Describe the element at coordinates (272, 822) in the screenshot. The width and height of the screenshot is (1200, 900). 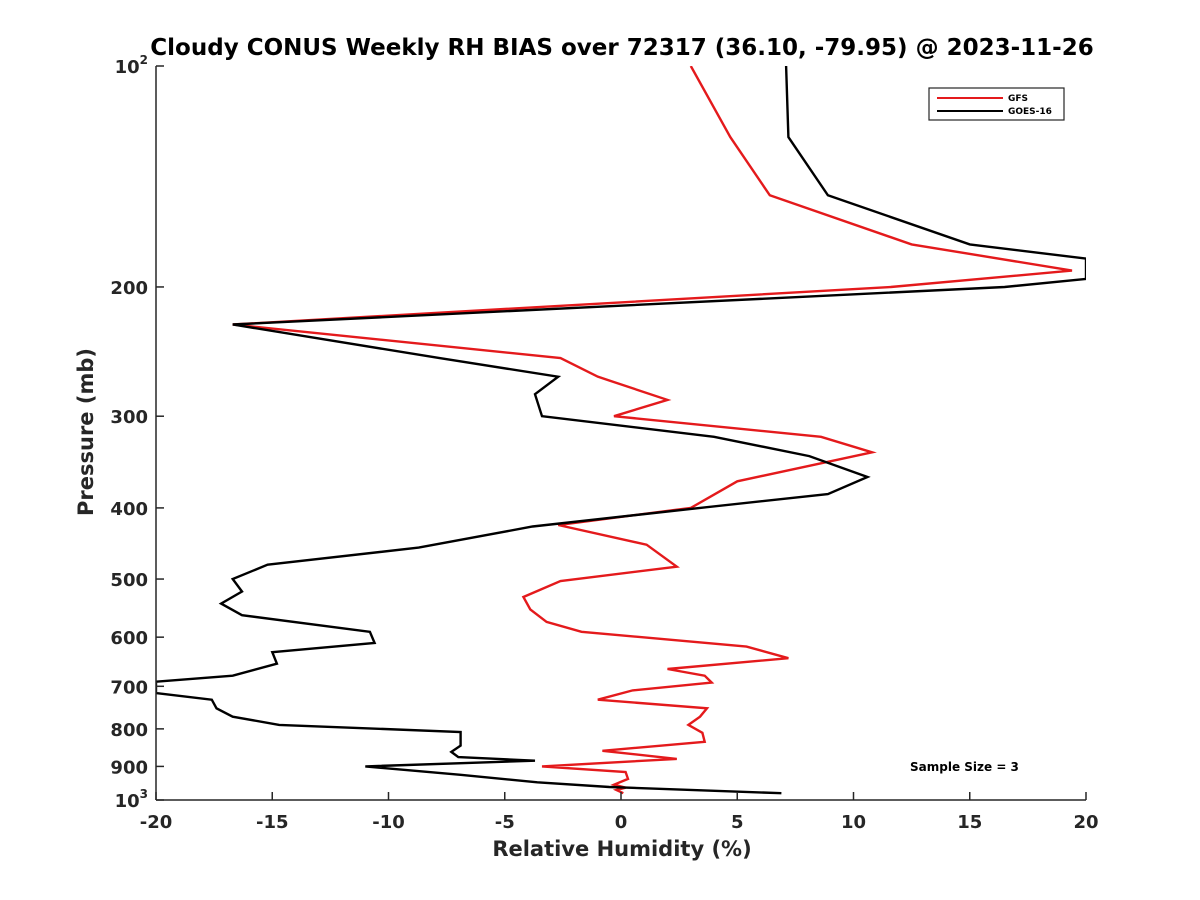
I see `x-tick-label: -15` at that location.